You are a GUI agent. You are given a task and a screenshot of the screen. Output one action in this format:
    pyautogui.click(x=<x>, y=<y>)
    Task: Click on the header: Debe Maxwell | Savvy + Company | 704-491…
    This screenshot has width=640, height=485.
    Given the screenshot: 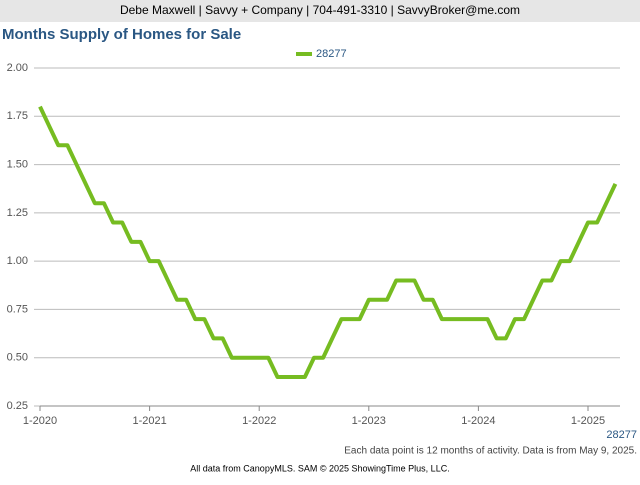 What is the action you would take?
    pyautogui.click(x=320, y=10)
    